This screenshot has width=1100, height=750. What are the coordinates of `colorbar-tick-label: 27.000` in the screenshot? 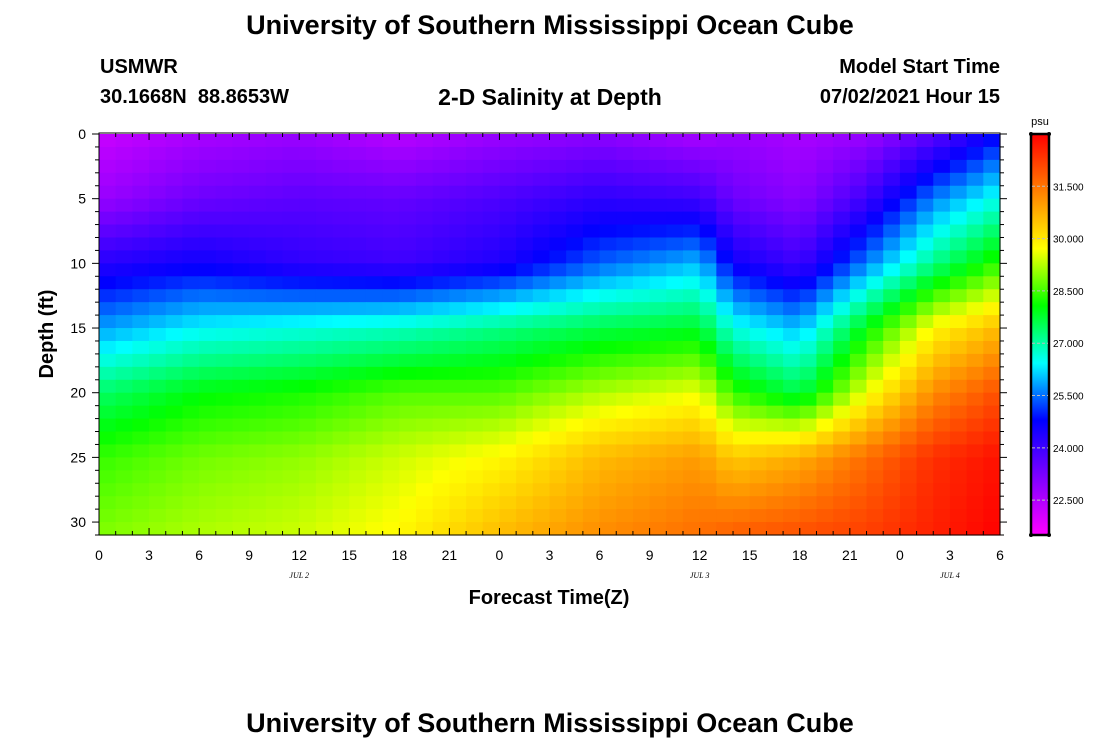 It's located at (1068, 344).